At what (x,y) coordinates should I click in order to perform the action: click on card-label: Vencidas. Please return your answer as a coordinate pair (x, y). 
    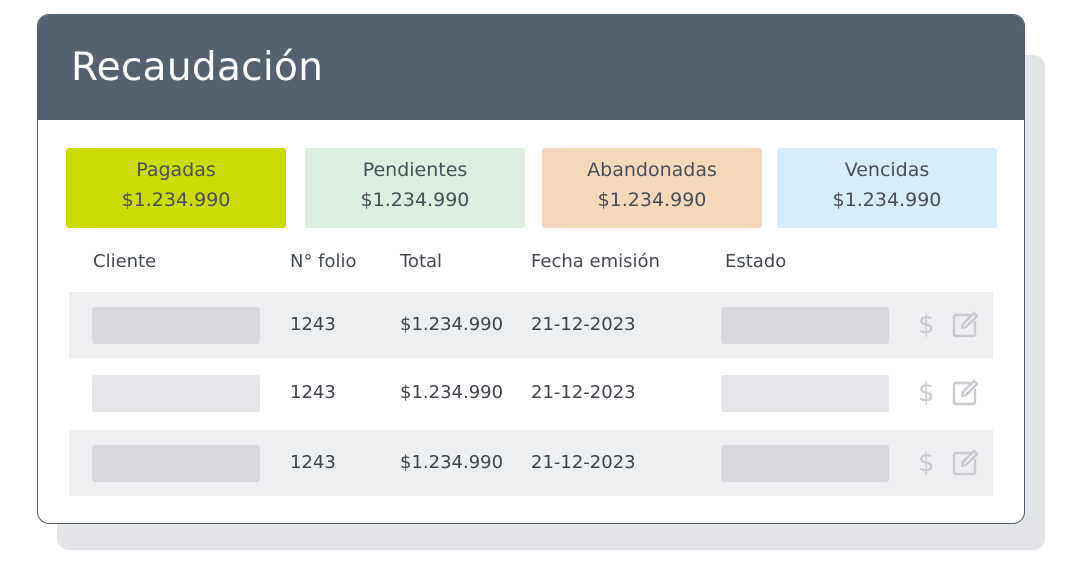
    Looking at the image, I should click on (887, 170).